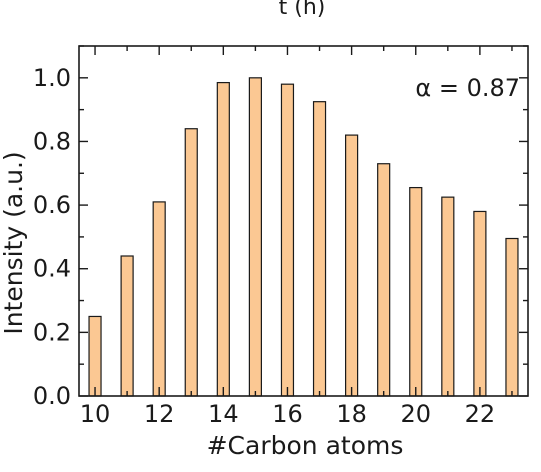 The width and height of the screenshot is (541, 472). I want to click on x-tick-label: 14, so click(223, 414).